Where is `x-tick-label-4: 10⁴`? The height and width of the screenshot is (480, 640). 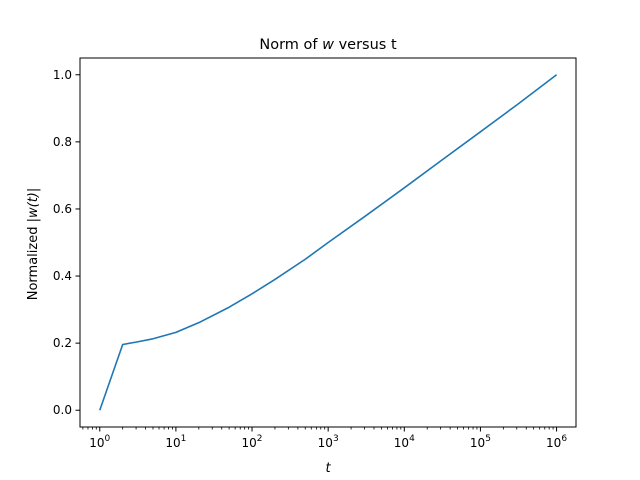 x-tick-label-4: 10⁴ is located at coordinates (404, 442).